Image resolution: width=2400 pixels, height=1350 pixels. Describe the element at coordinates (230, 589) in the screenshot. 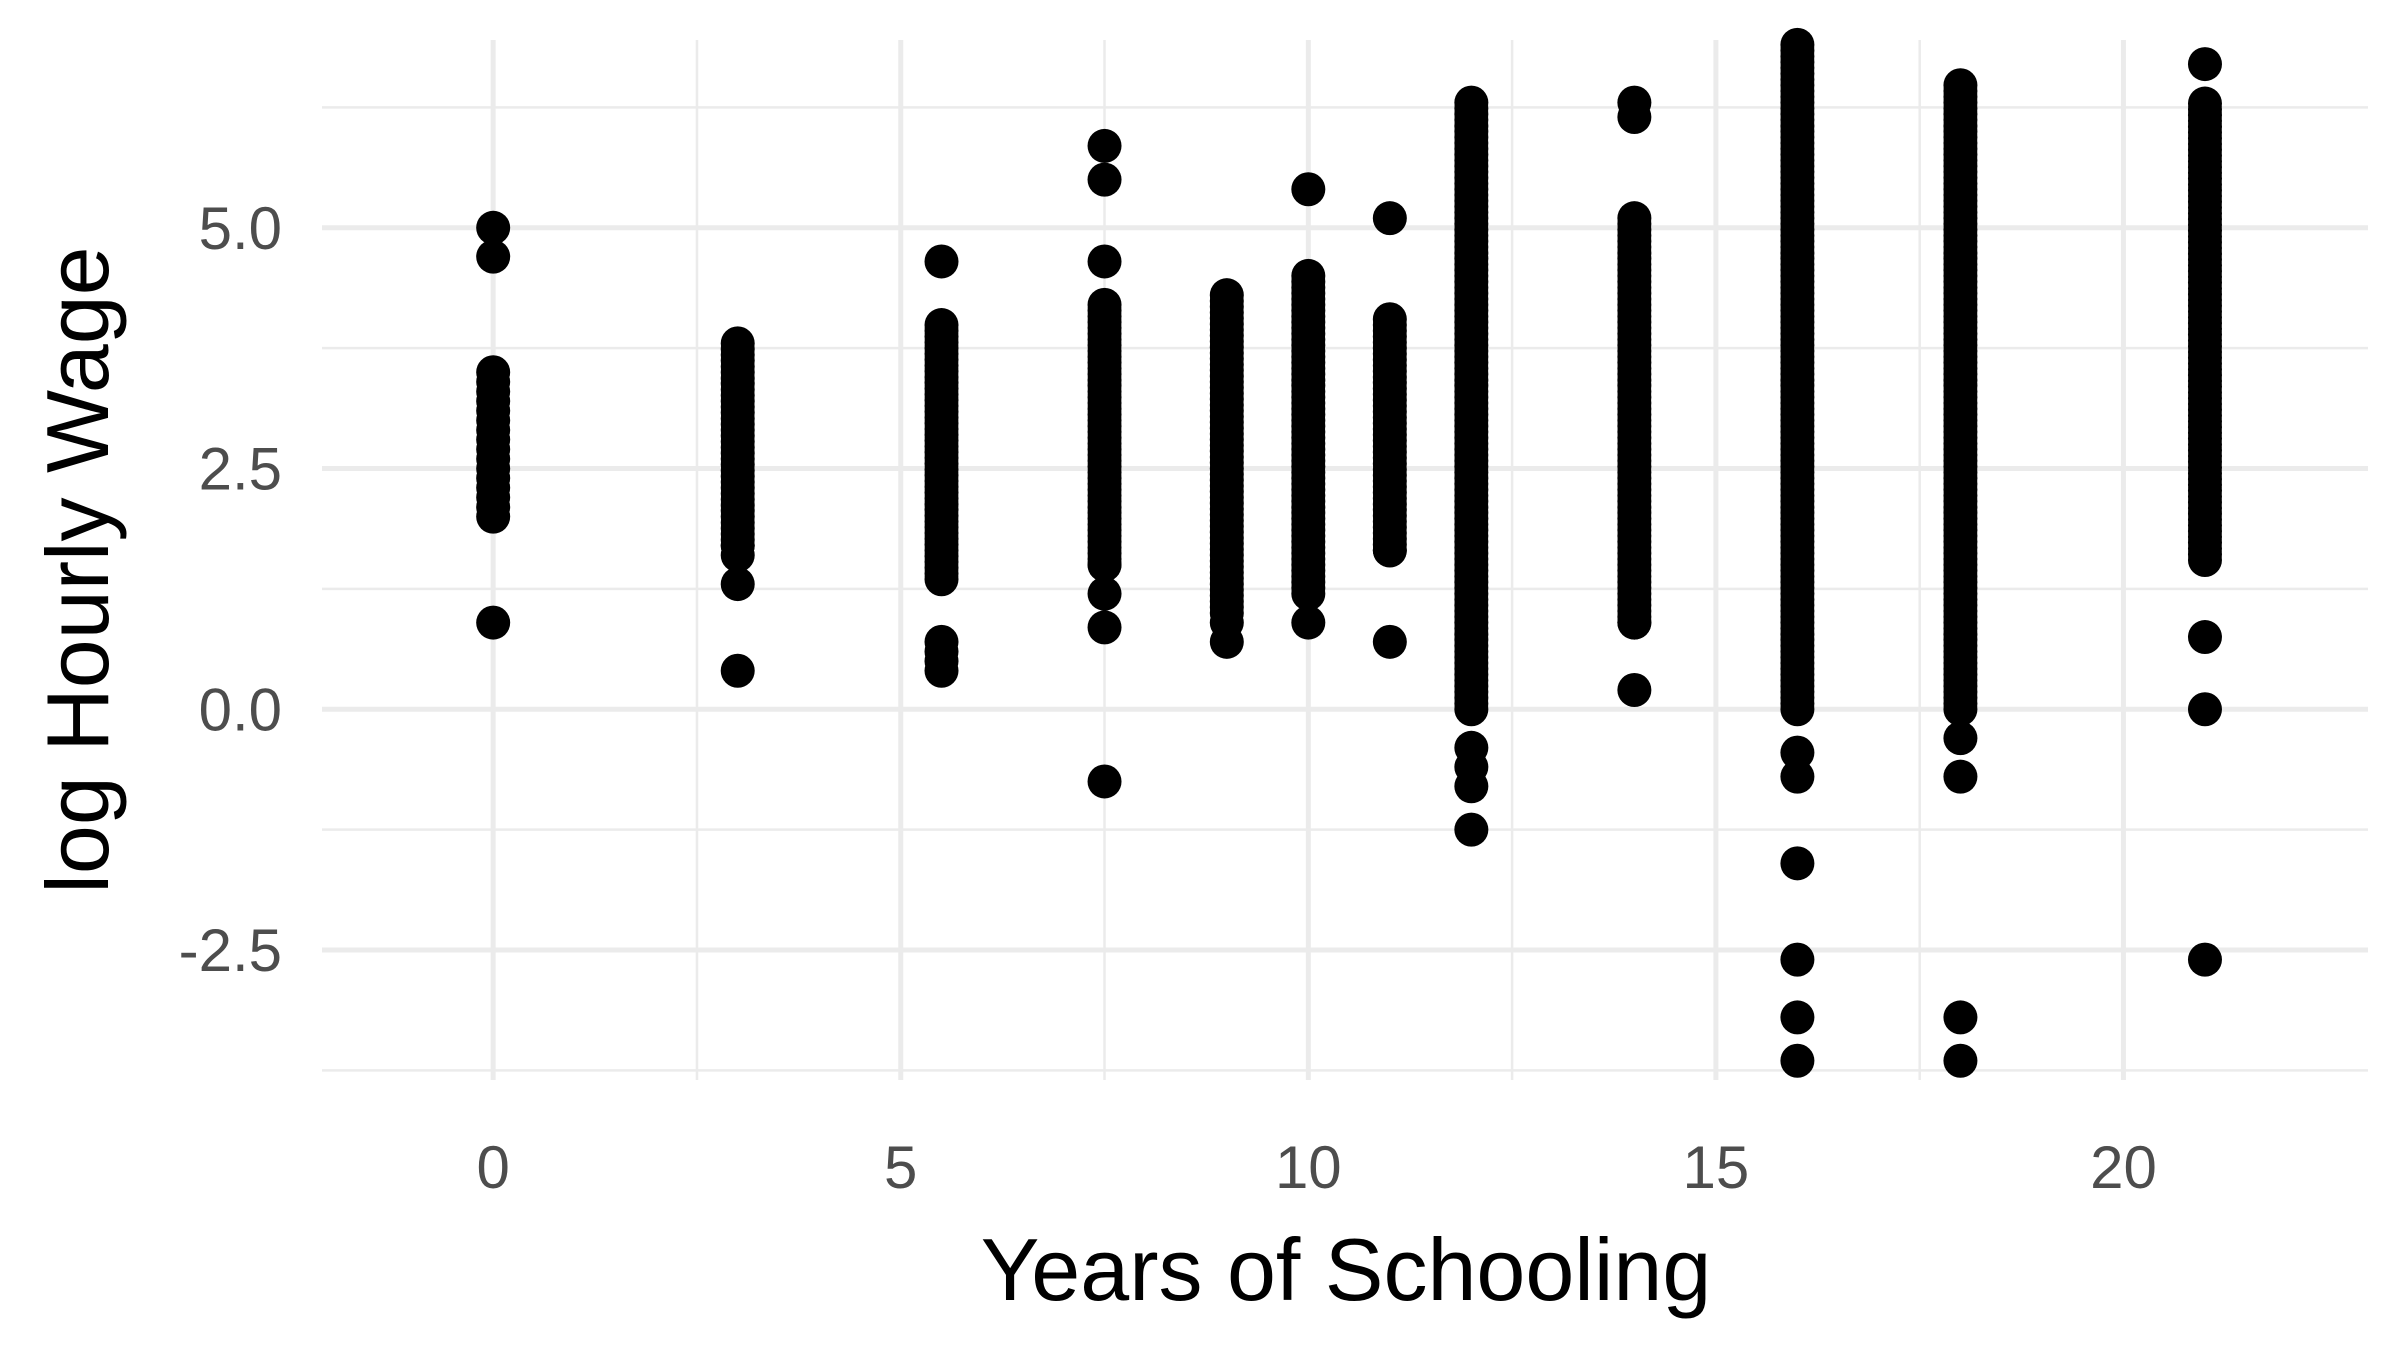

I see `y-tick-labels: -2.5 0.0 2.5 5.0` at that location.